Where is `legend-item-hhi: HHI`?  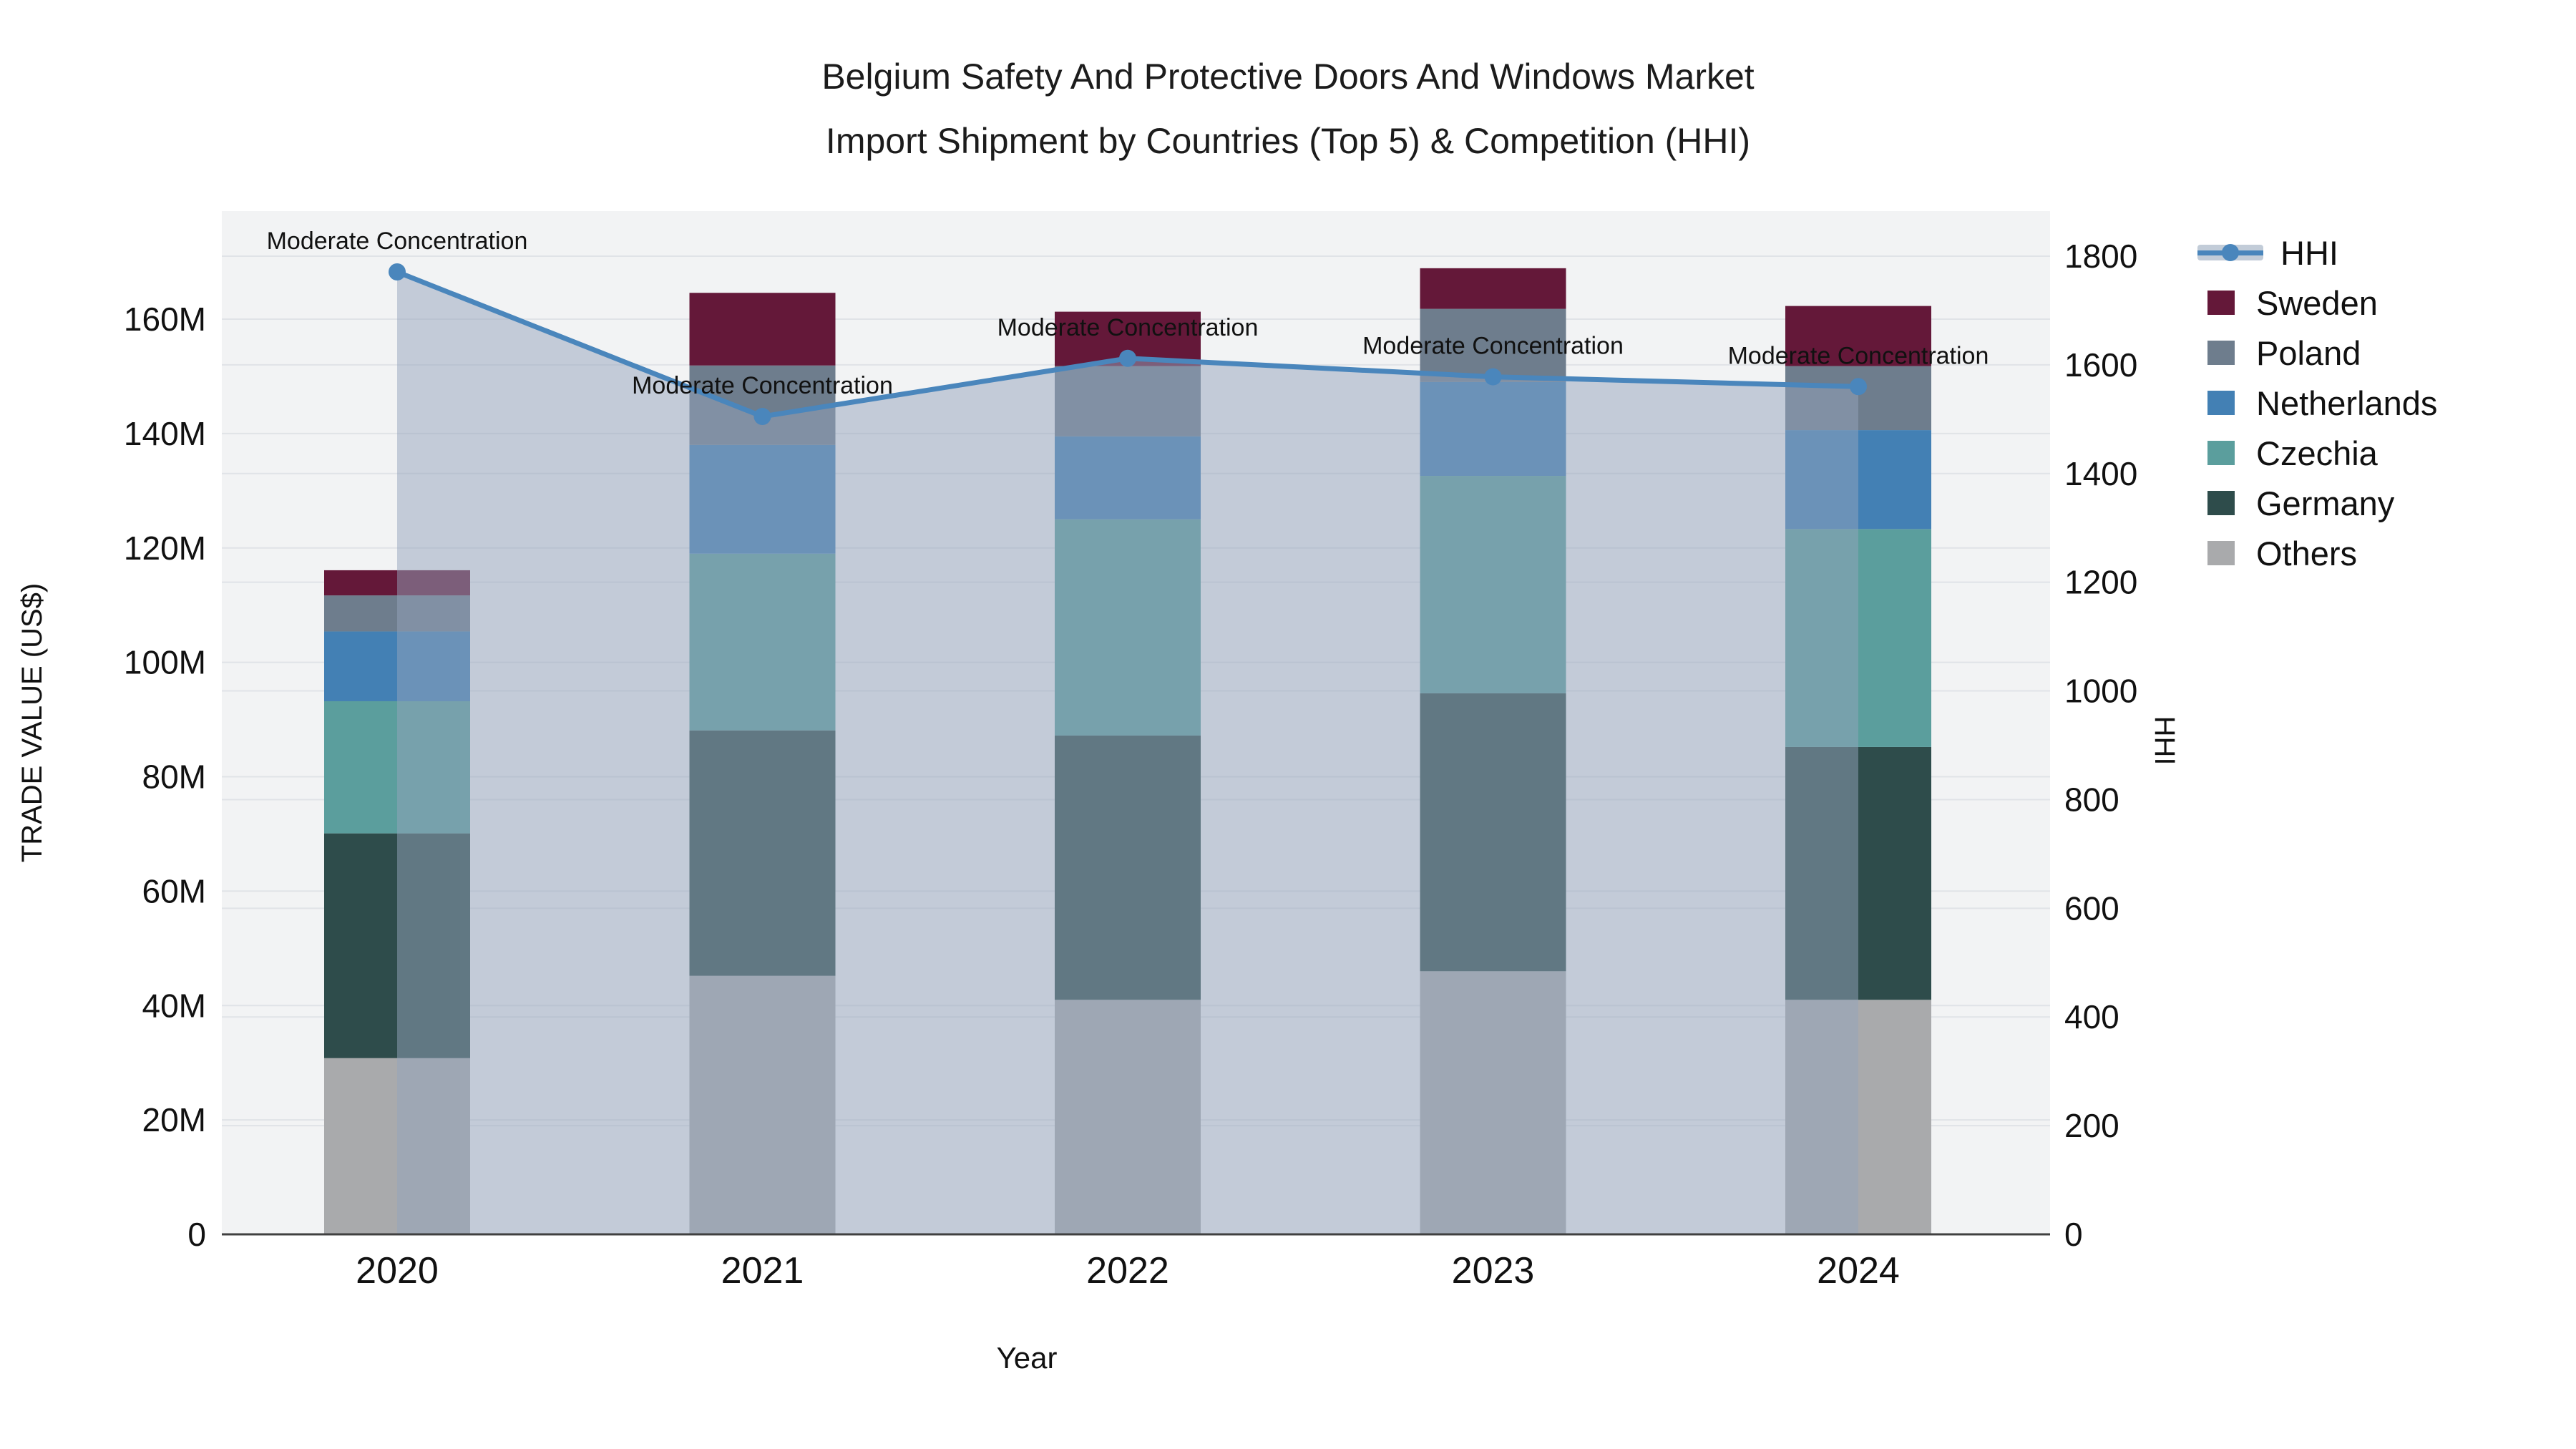 legend-item-hhi: HHI is located at coordinates (2317, 253).